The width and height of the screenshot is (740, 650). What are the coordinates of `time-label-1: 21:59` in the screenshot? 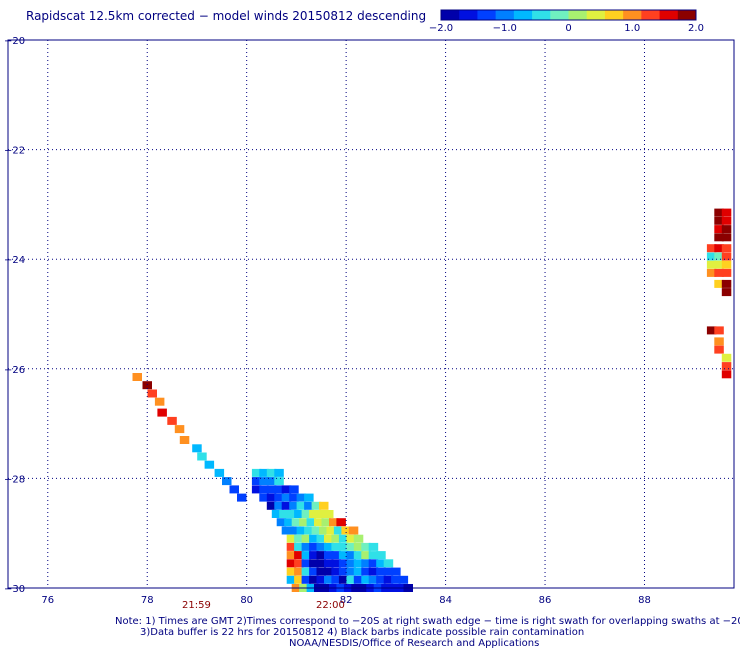 It's located at (196, 605).